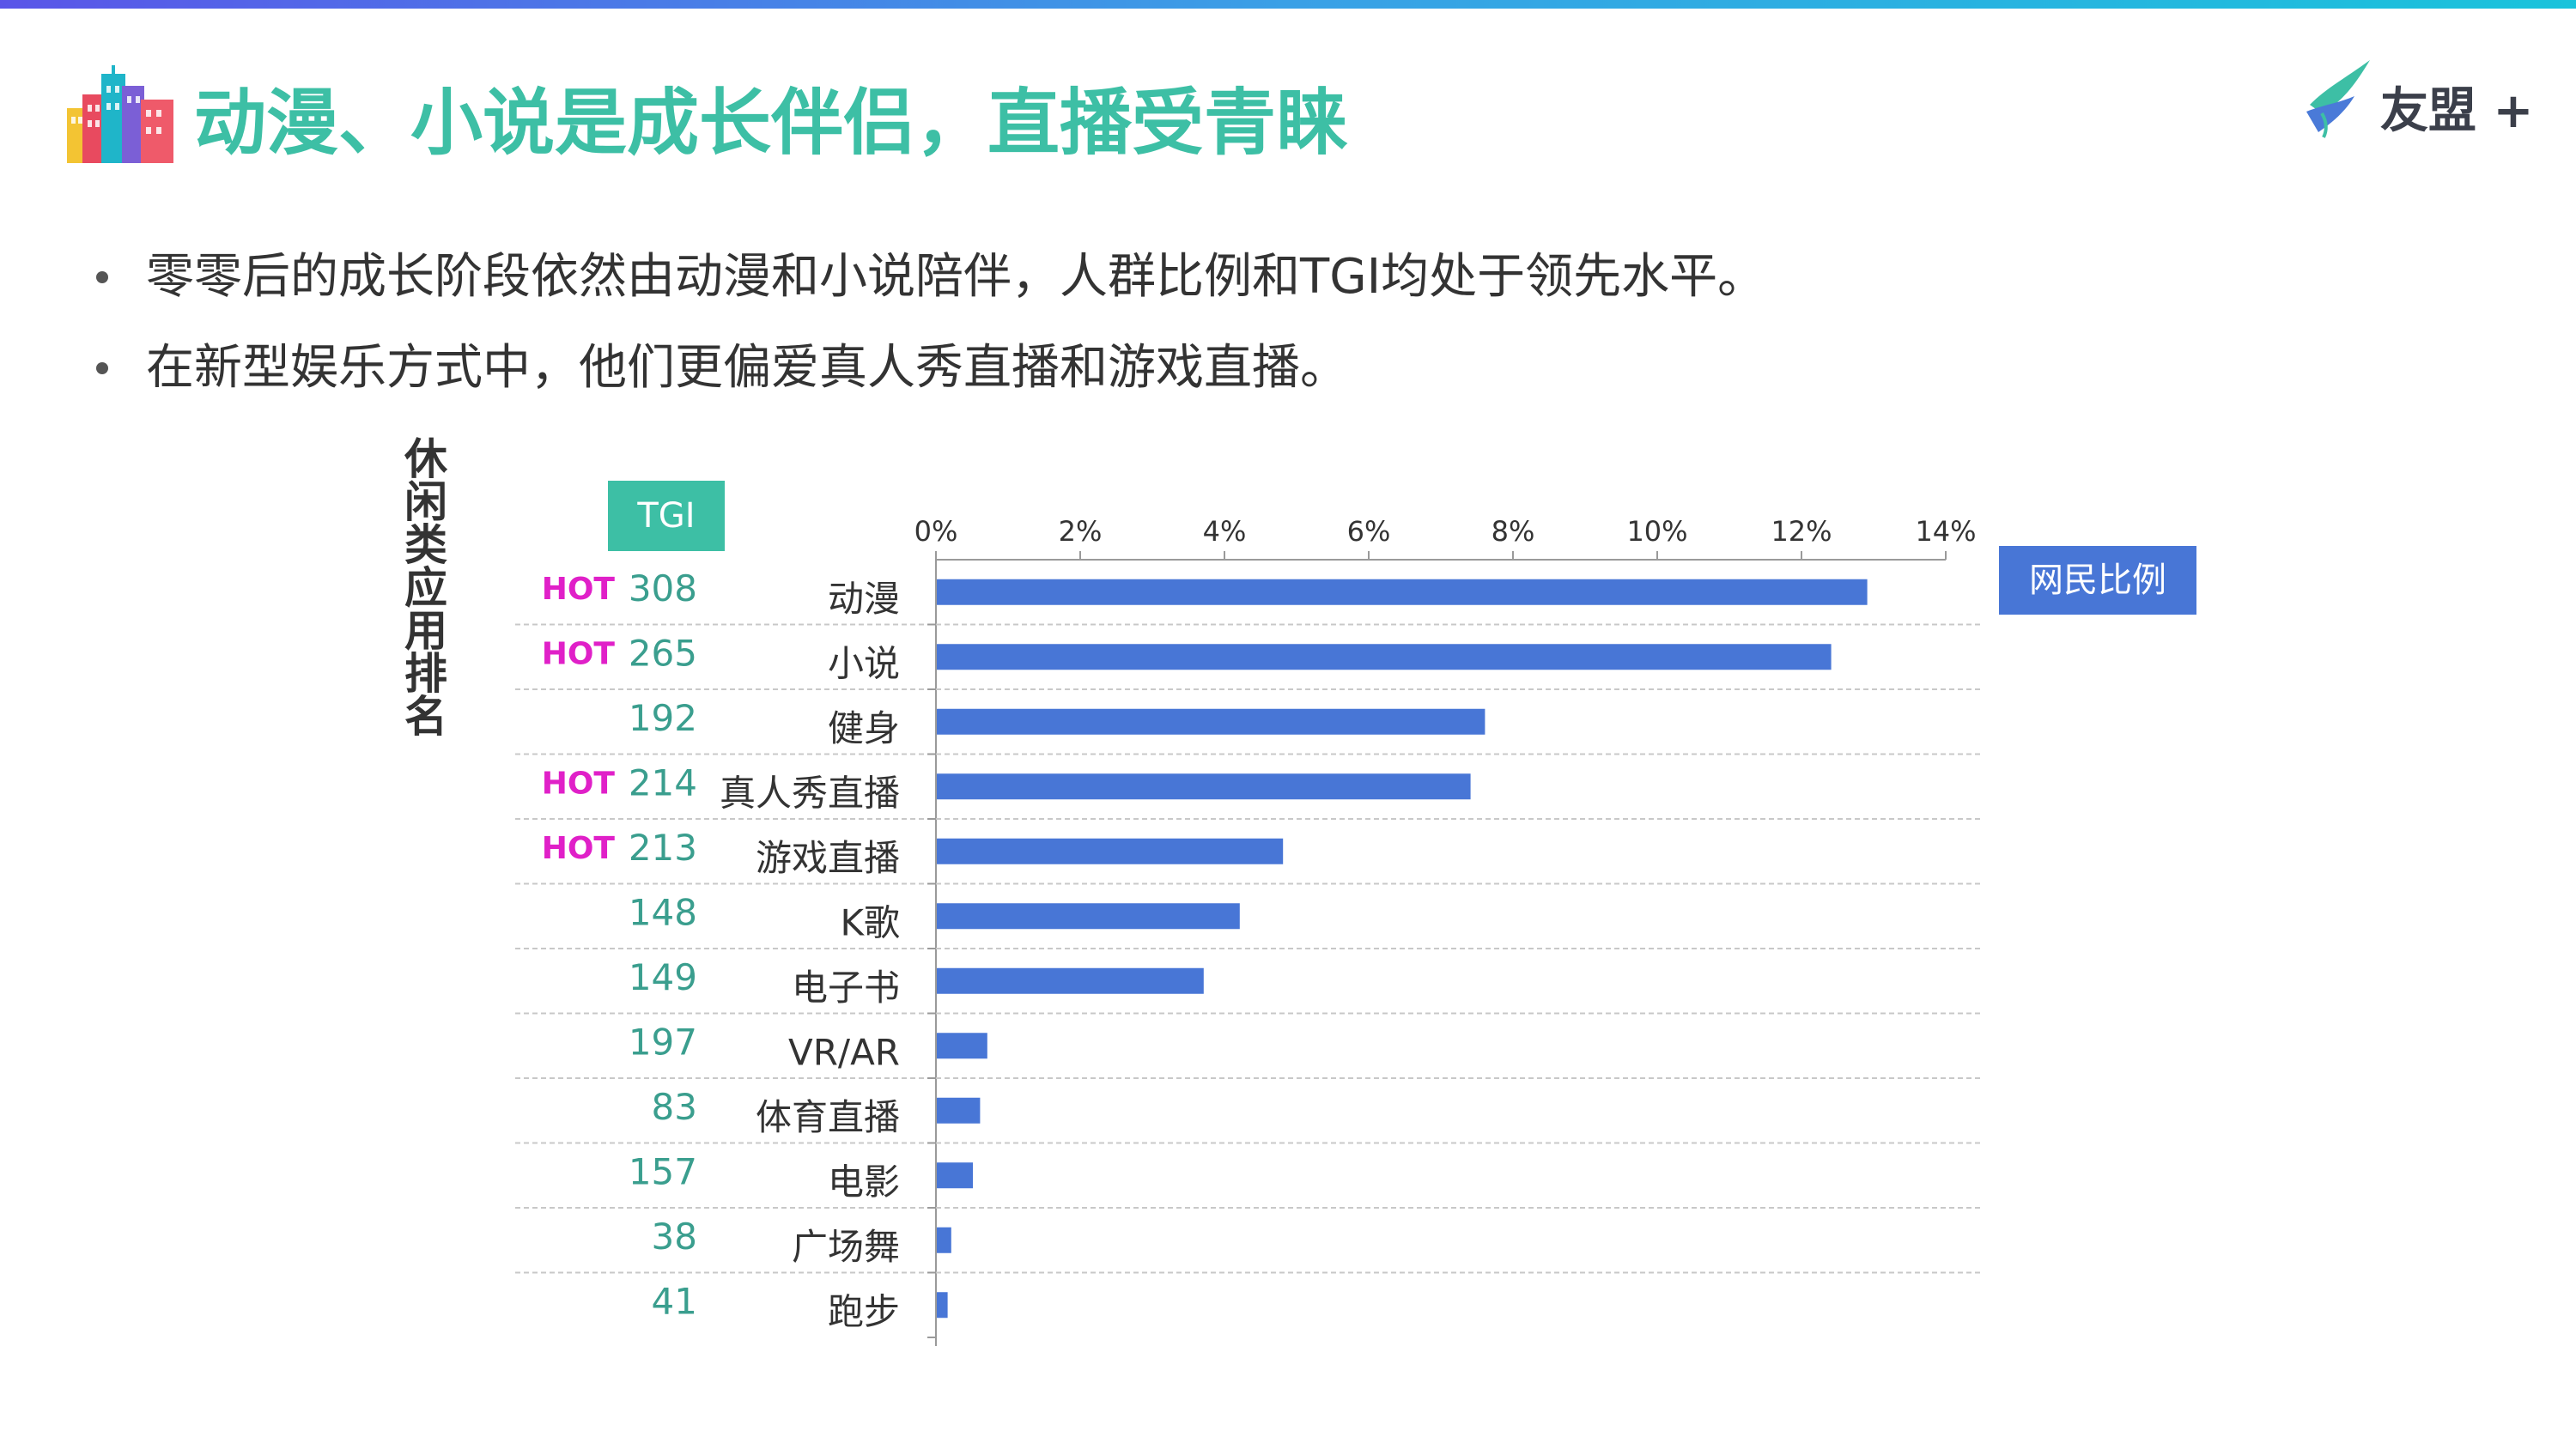 The width and height of the screenshot is (2576, 1449). Describe the element at coordinates (663, 588) in the screenshot. I see `tgi-value: 308` at that location.